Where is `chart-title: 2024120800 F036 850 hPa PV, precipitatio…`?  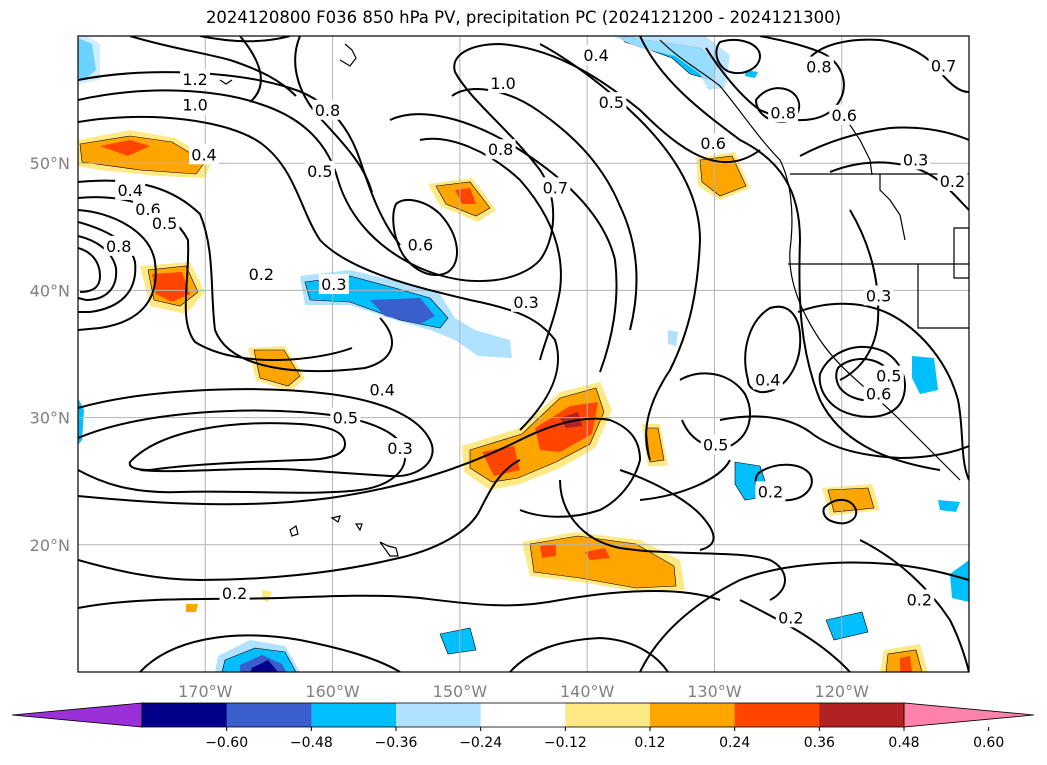 chart-title: 2024120800 F036 850 hPa PV, precipitatio… is located at coordinates (523, 17).